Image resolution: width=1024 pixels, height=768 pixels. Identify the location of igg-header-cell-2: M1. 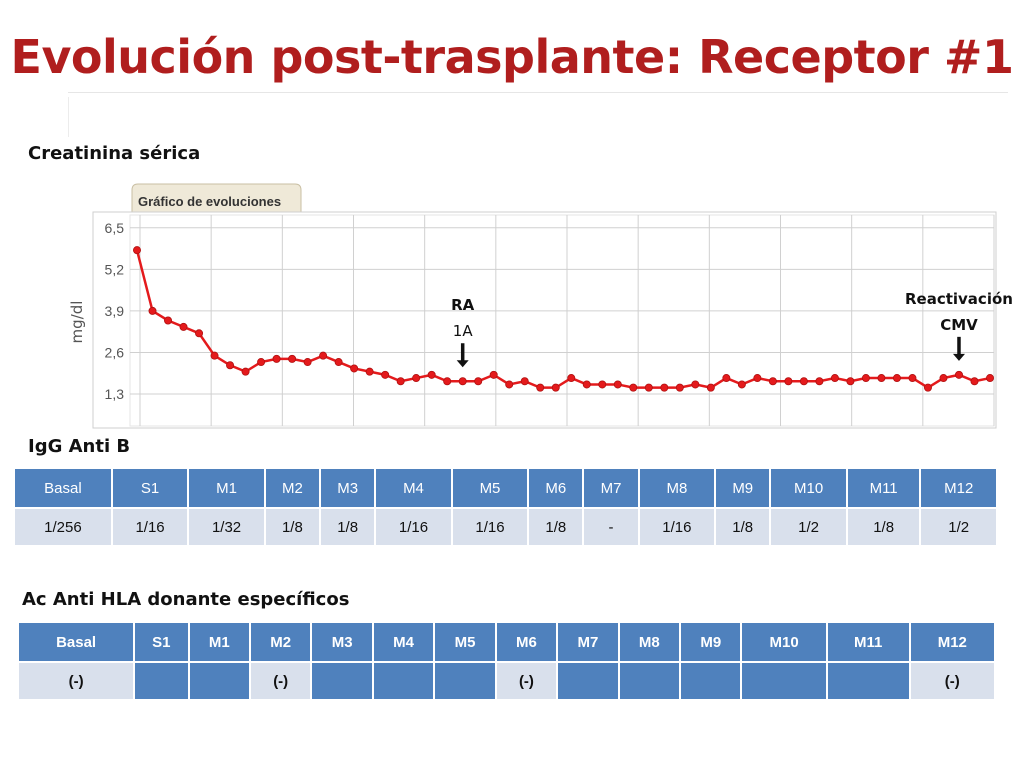
(226, 488).